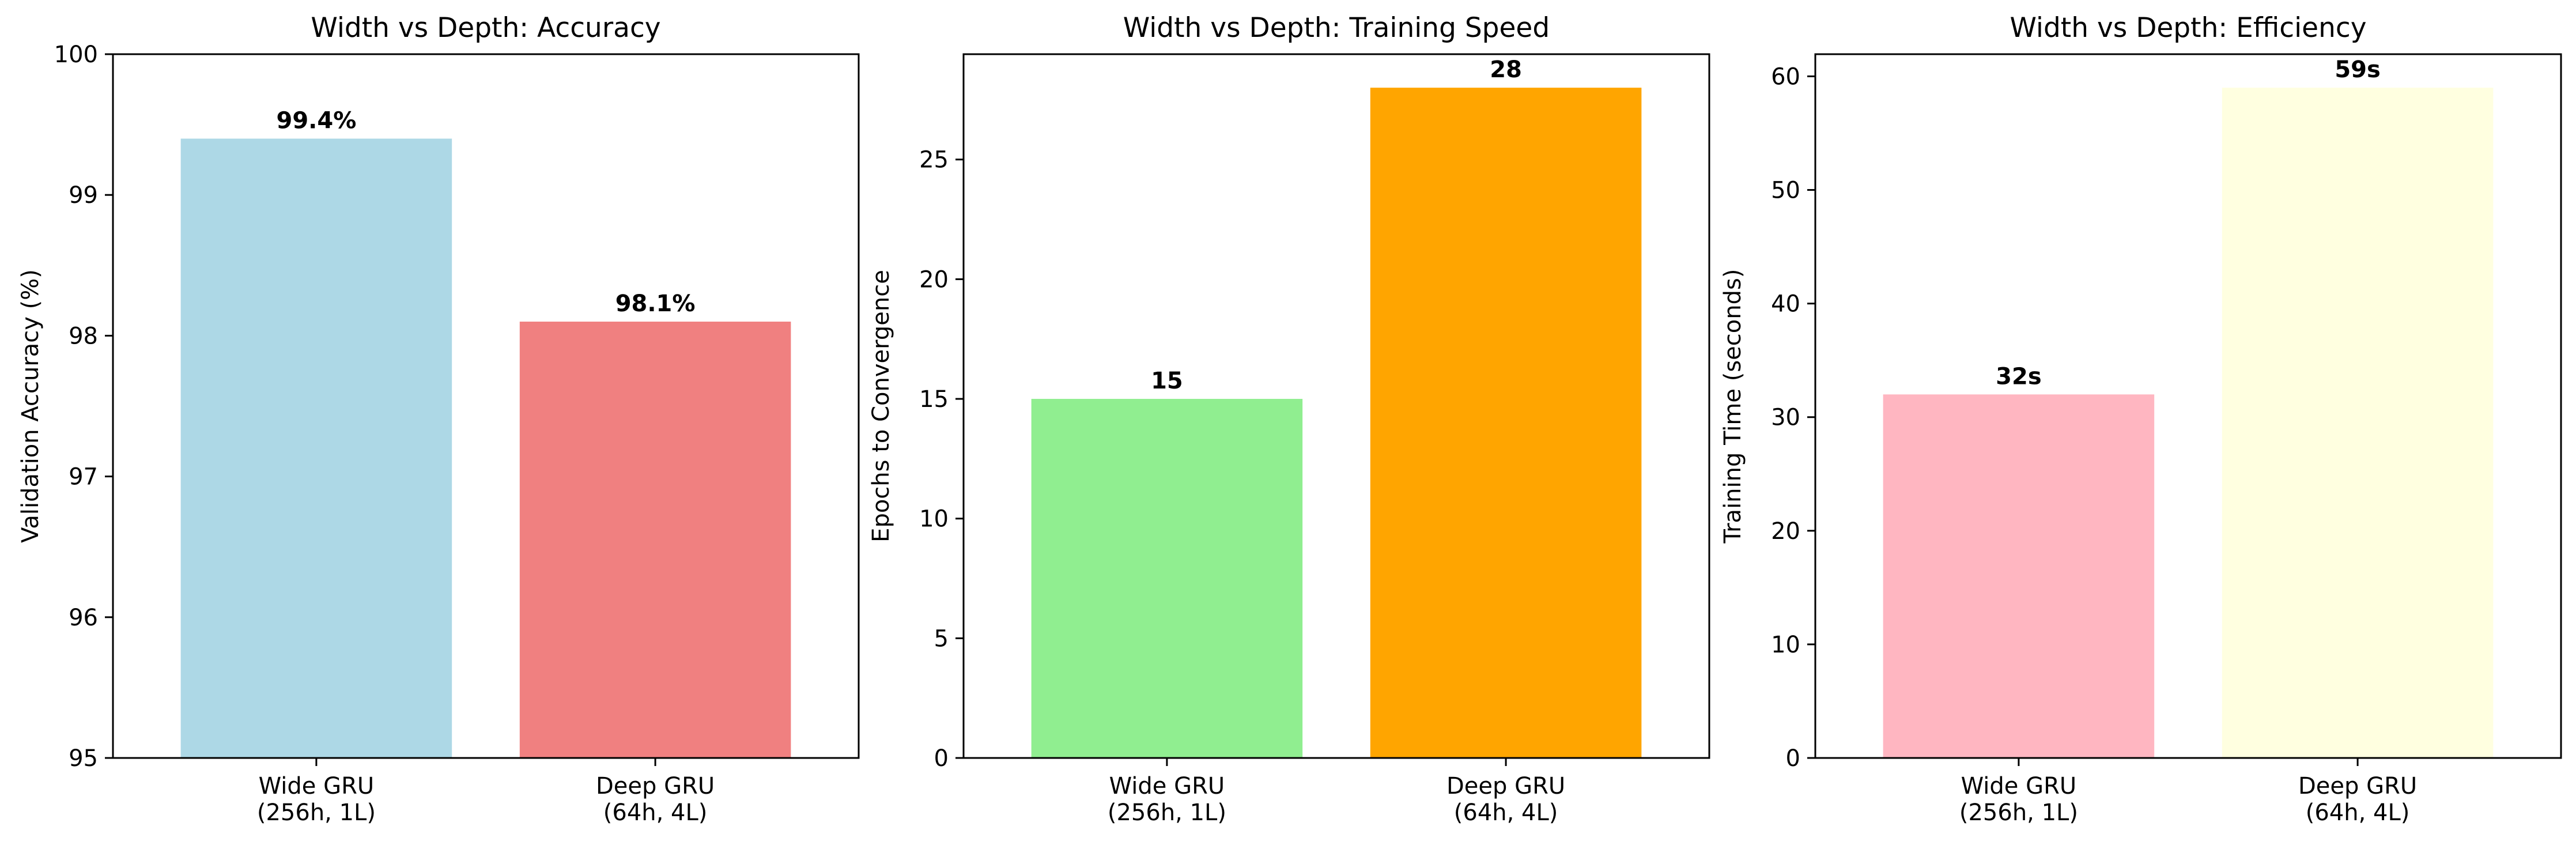  I want to click on y-axis-label: Training Time (seconds), so click(1733, 406).